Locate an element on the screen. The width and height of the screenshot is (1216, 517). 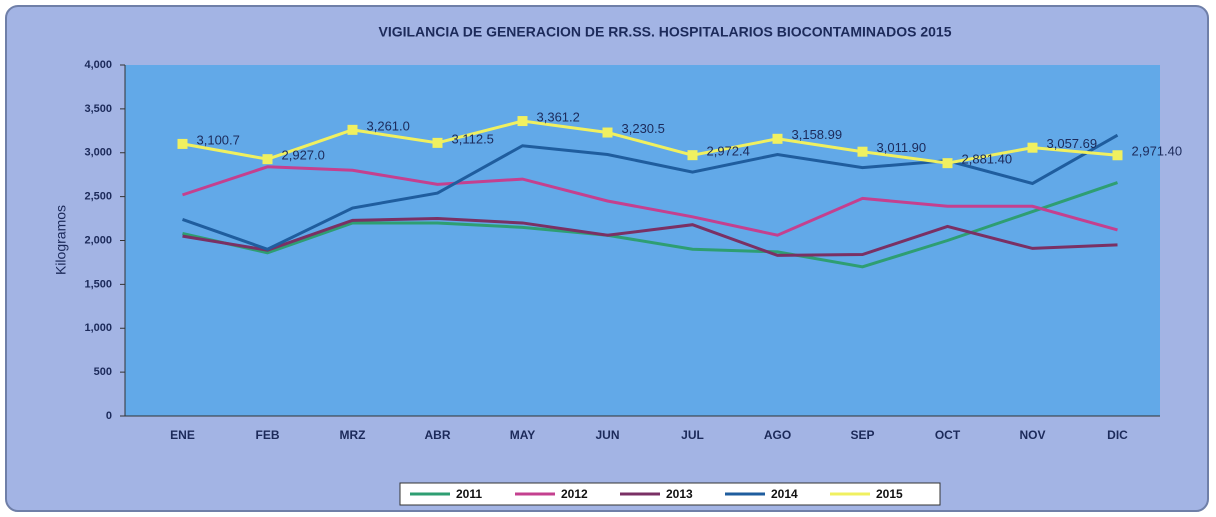
y-tick-label: 3,500 is located at coordinates (98, 109).